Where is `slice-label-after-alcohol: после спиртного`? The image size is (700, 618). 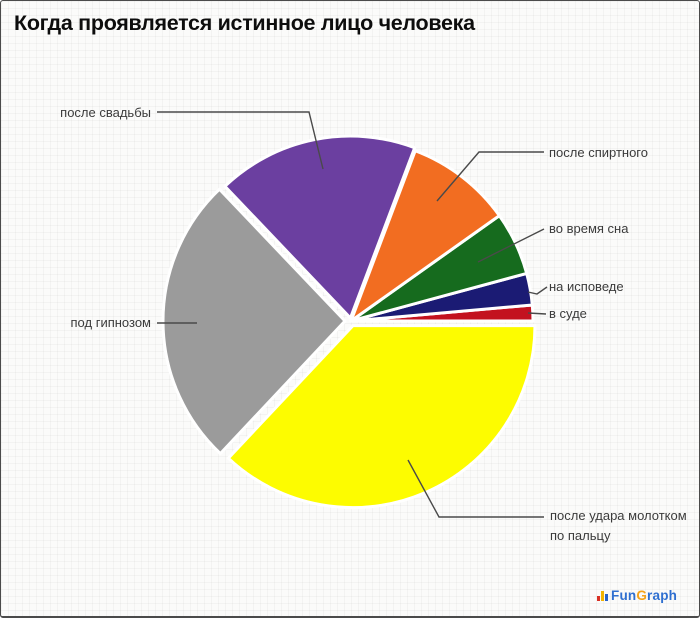 slice-label-after-alcohol: после спиртного is located at coordinates (598, 152).